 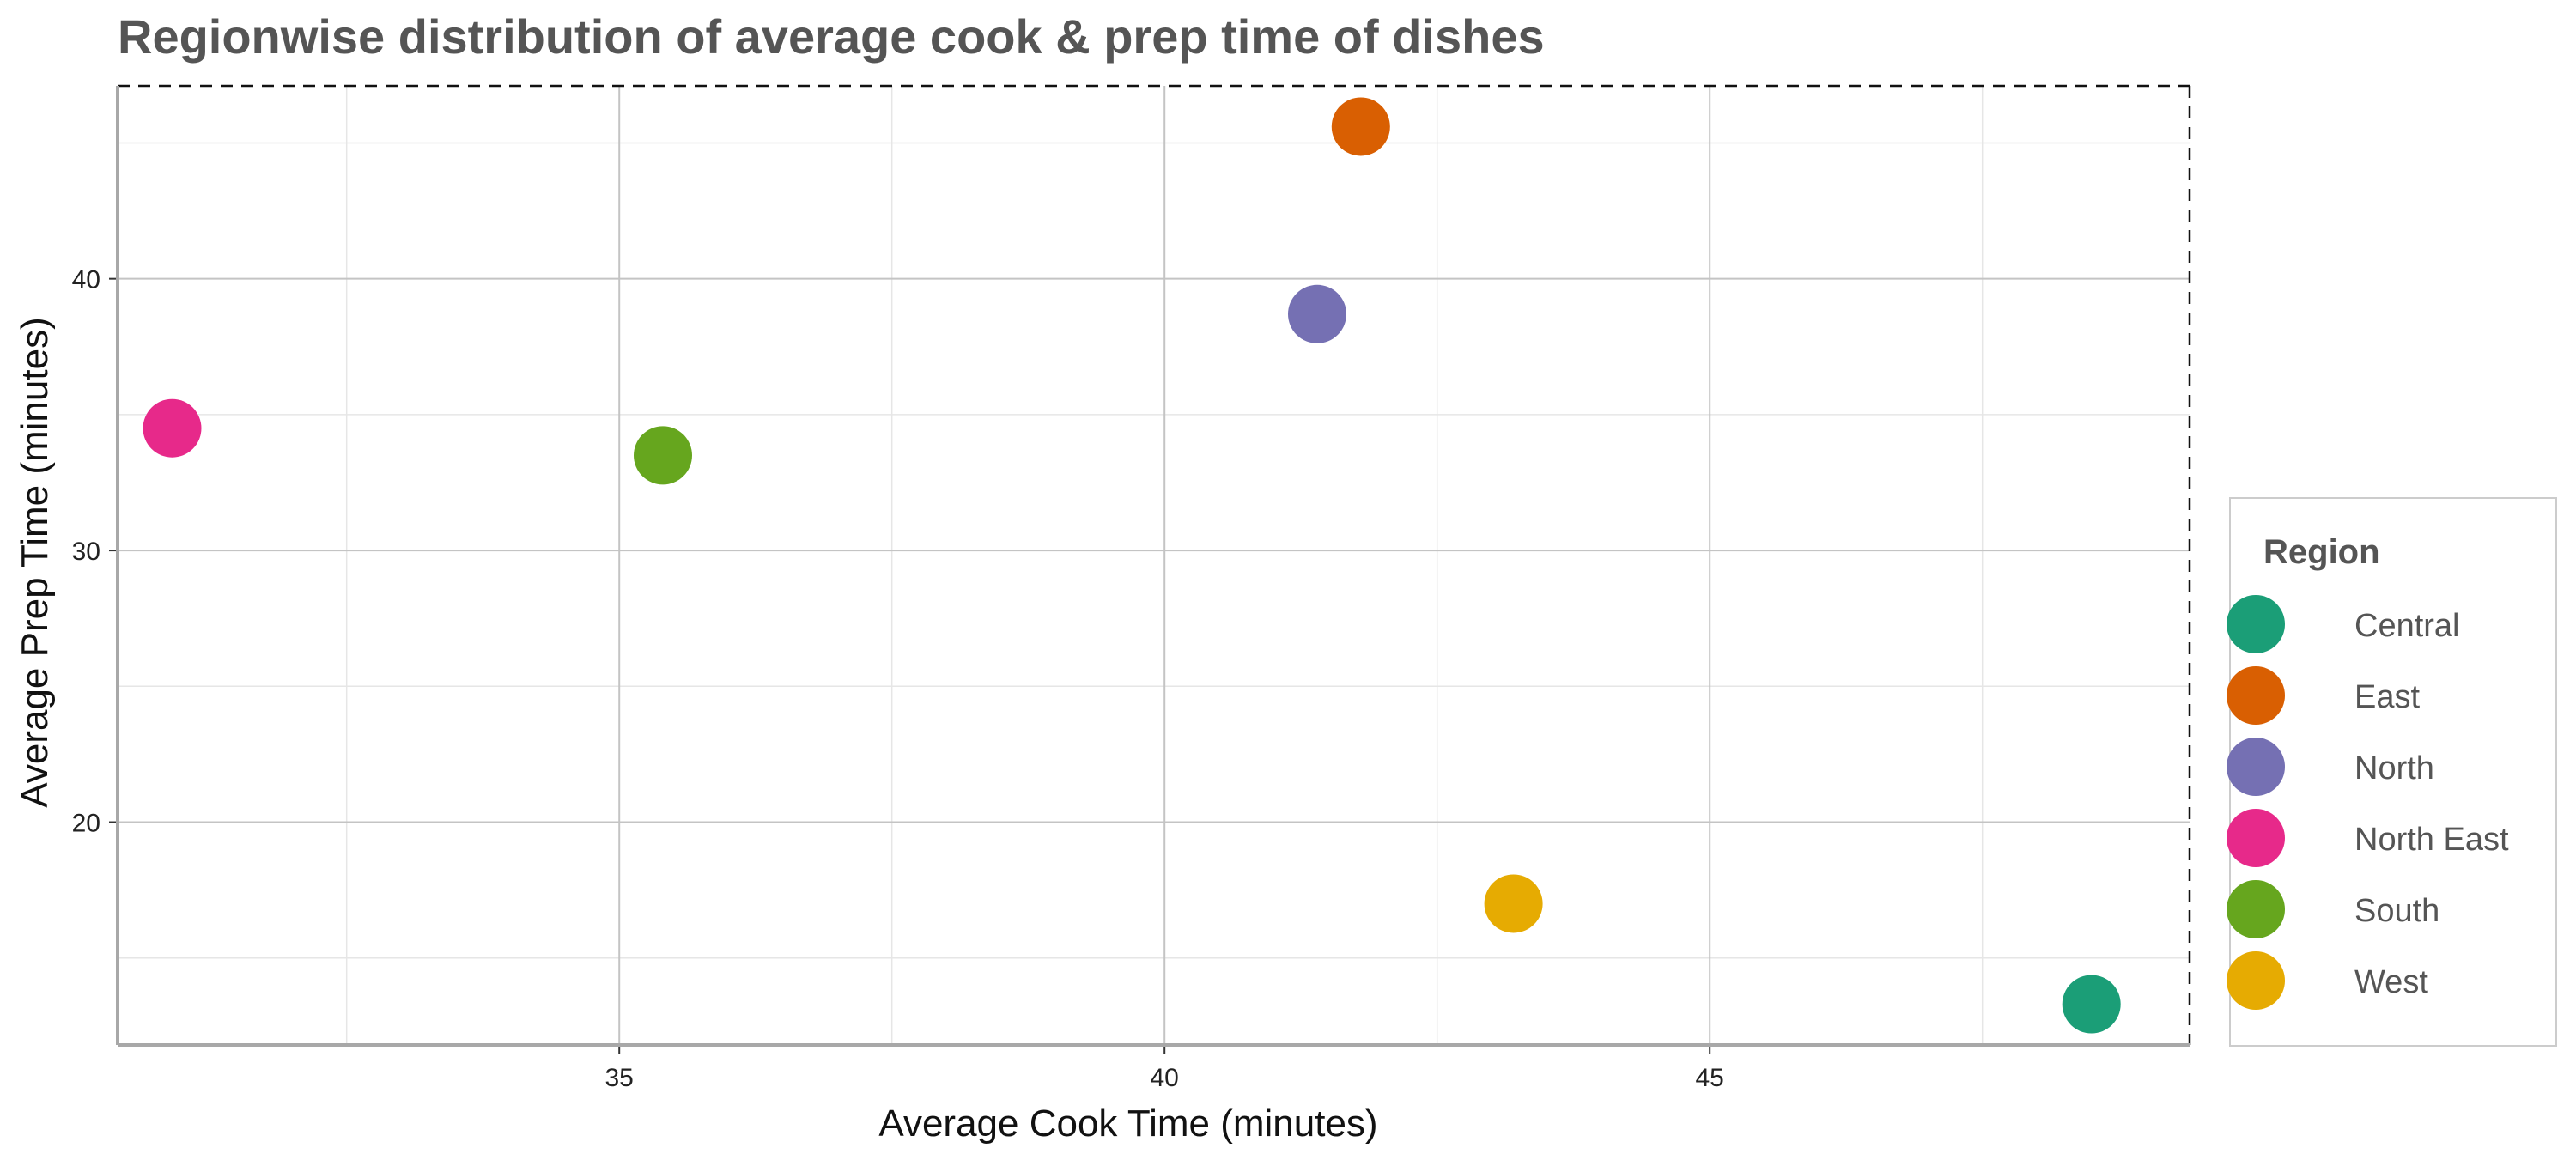 I want to click on legend-label-east: East, so click(x=2387, y=697).